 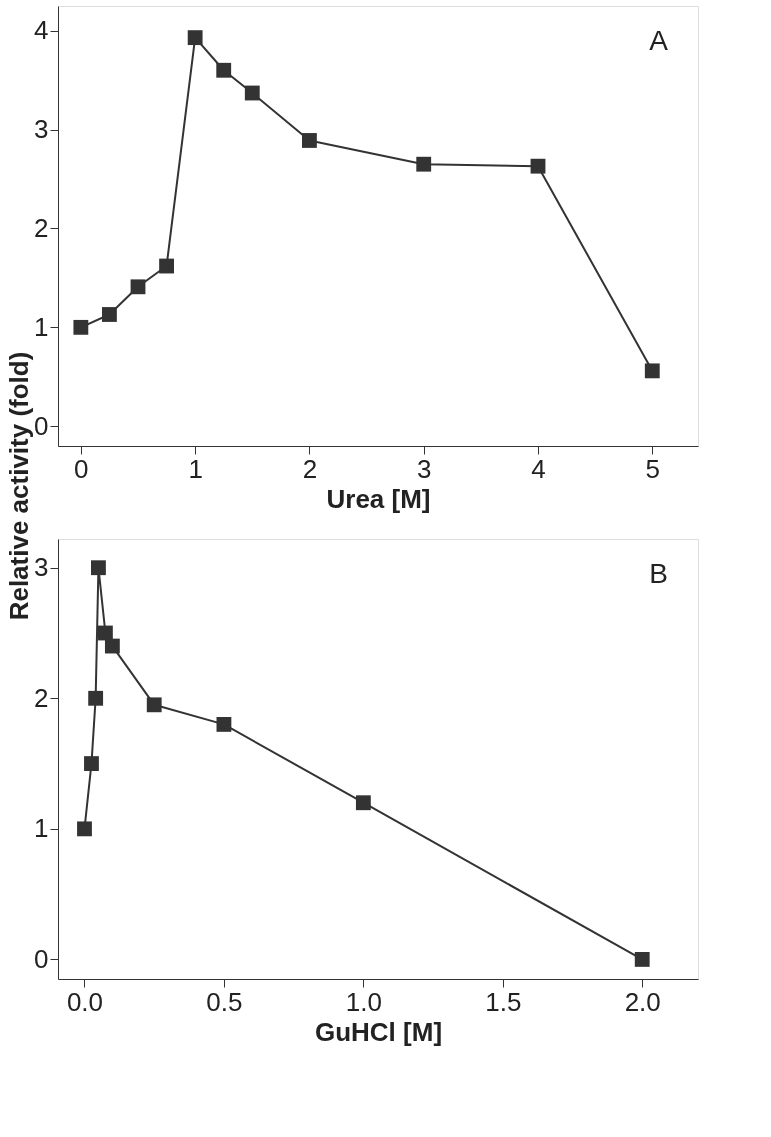 What do you see at coordinates (642, 1001) in the screenshot?
I see `x-tick-label: 2.0` at bounding box center [642, 1001].